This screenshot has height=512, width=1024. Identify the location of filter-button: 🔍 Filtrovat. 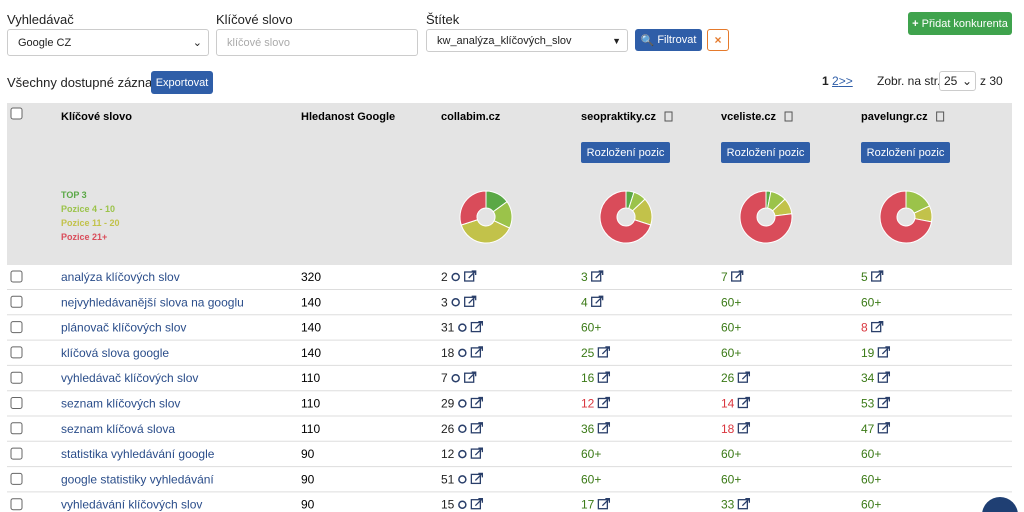
(668, 40).